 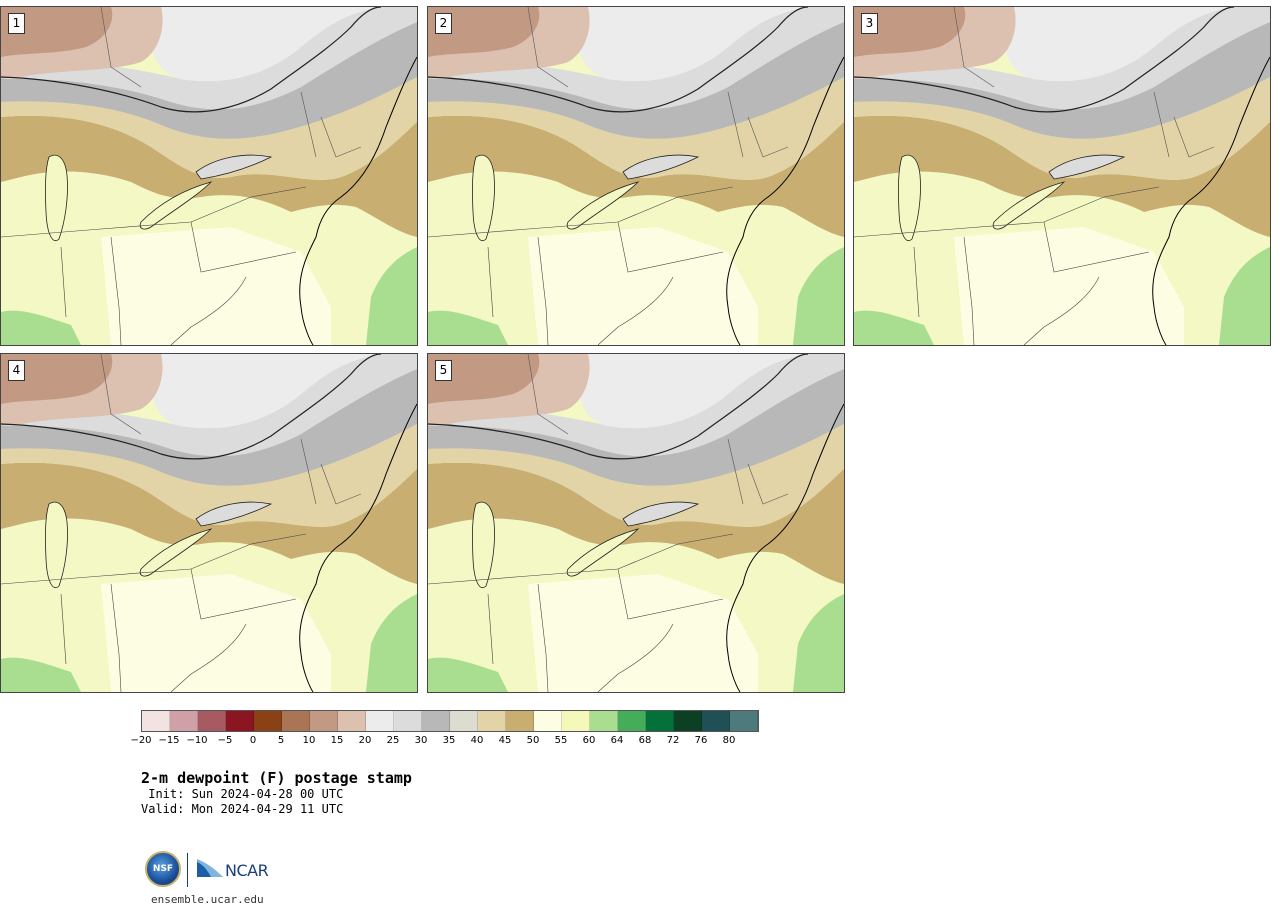 What do you see at coordinates (253, 740) in the screenshot?
I see `colorbar-tick: 0` at bounding box center [253, 740].